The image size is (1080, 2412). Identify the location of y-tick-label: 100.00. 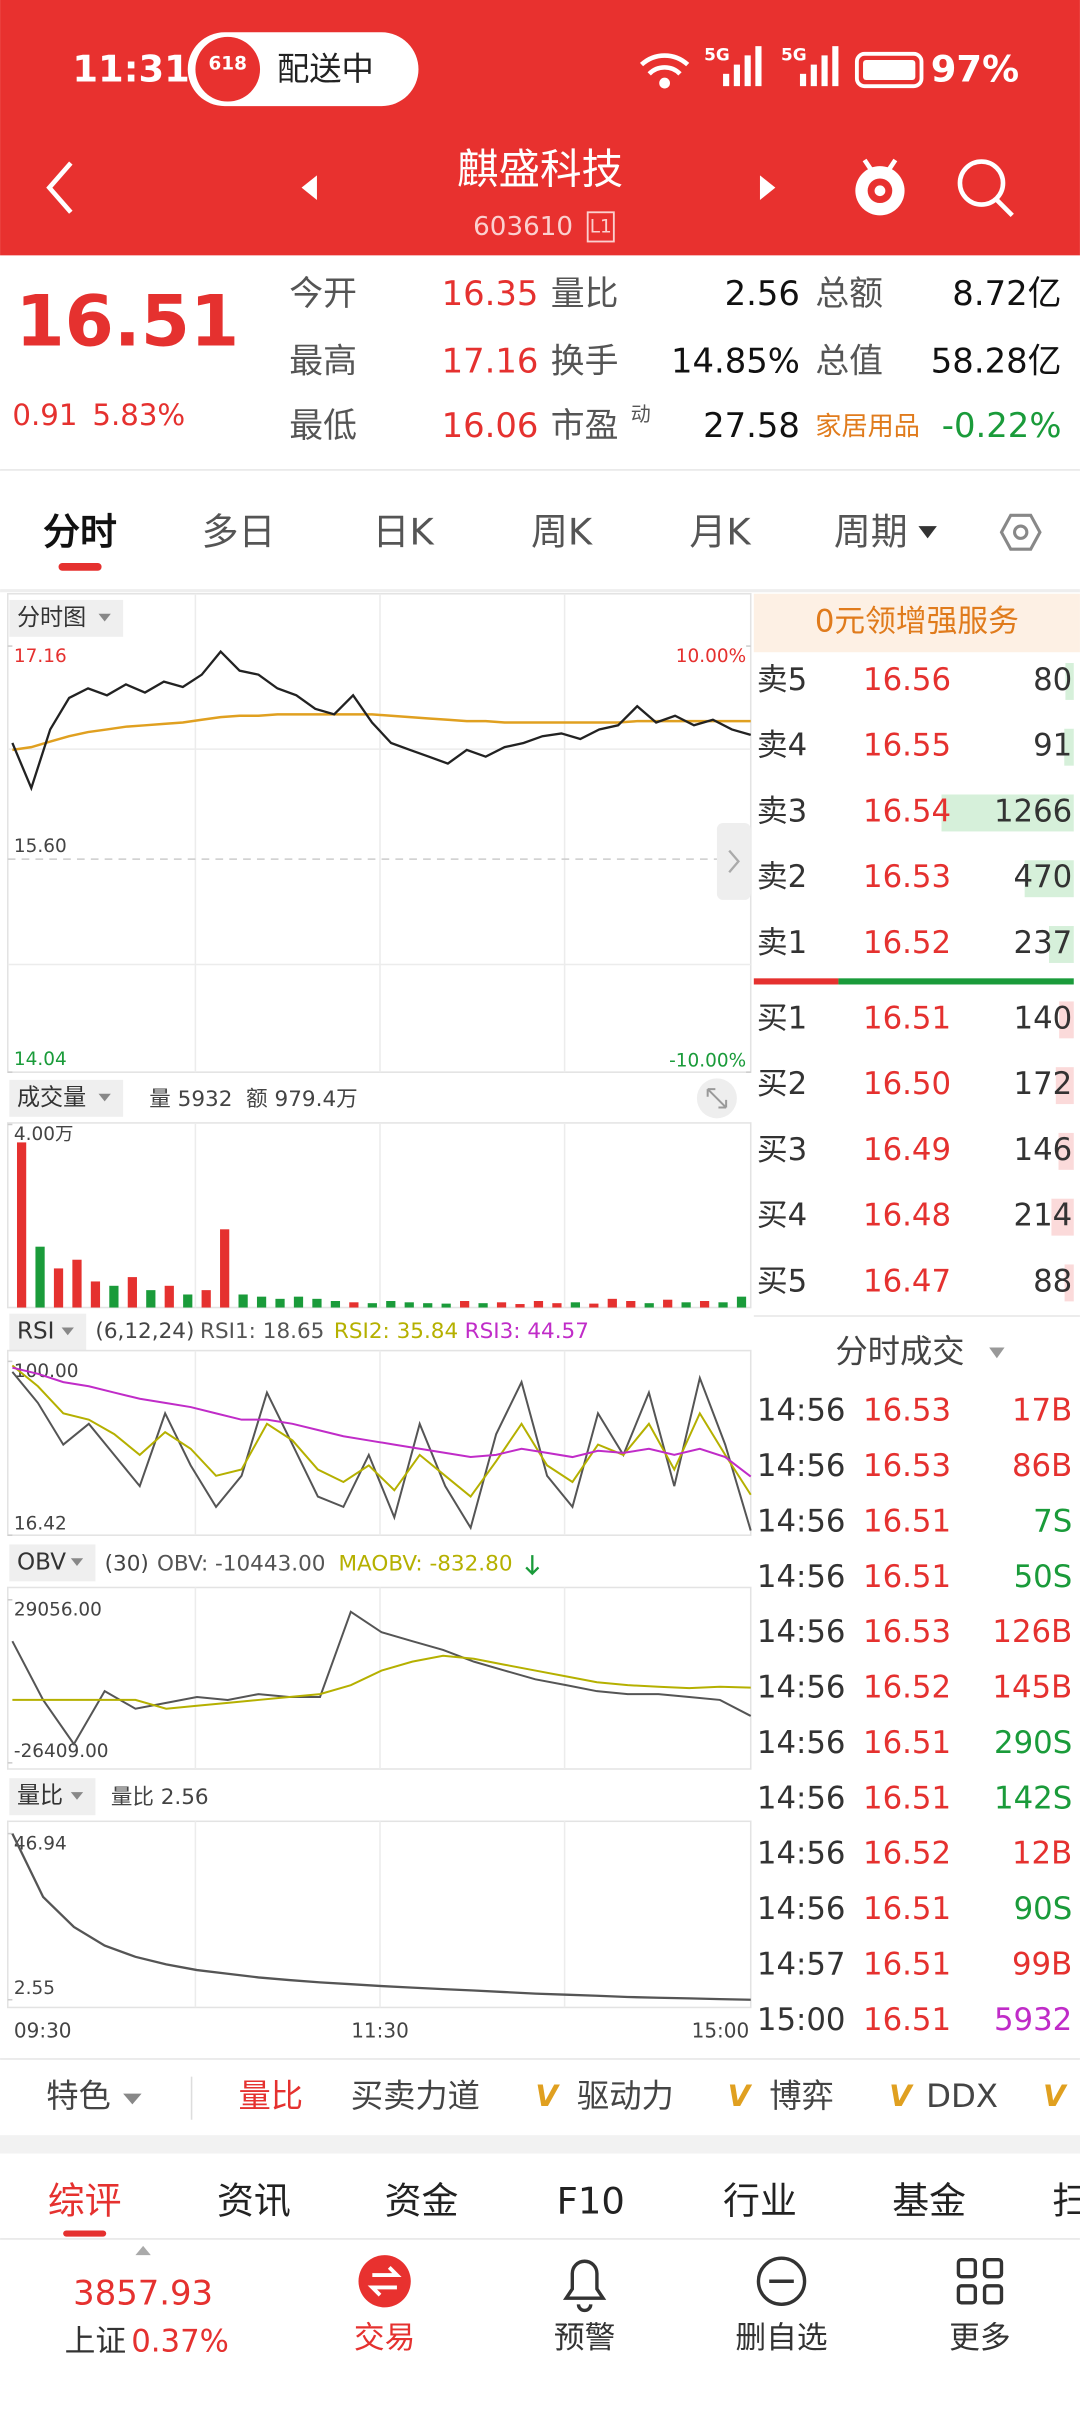
(46, 1371).